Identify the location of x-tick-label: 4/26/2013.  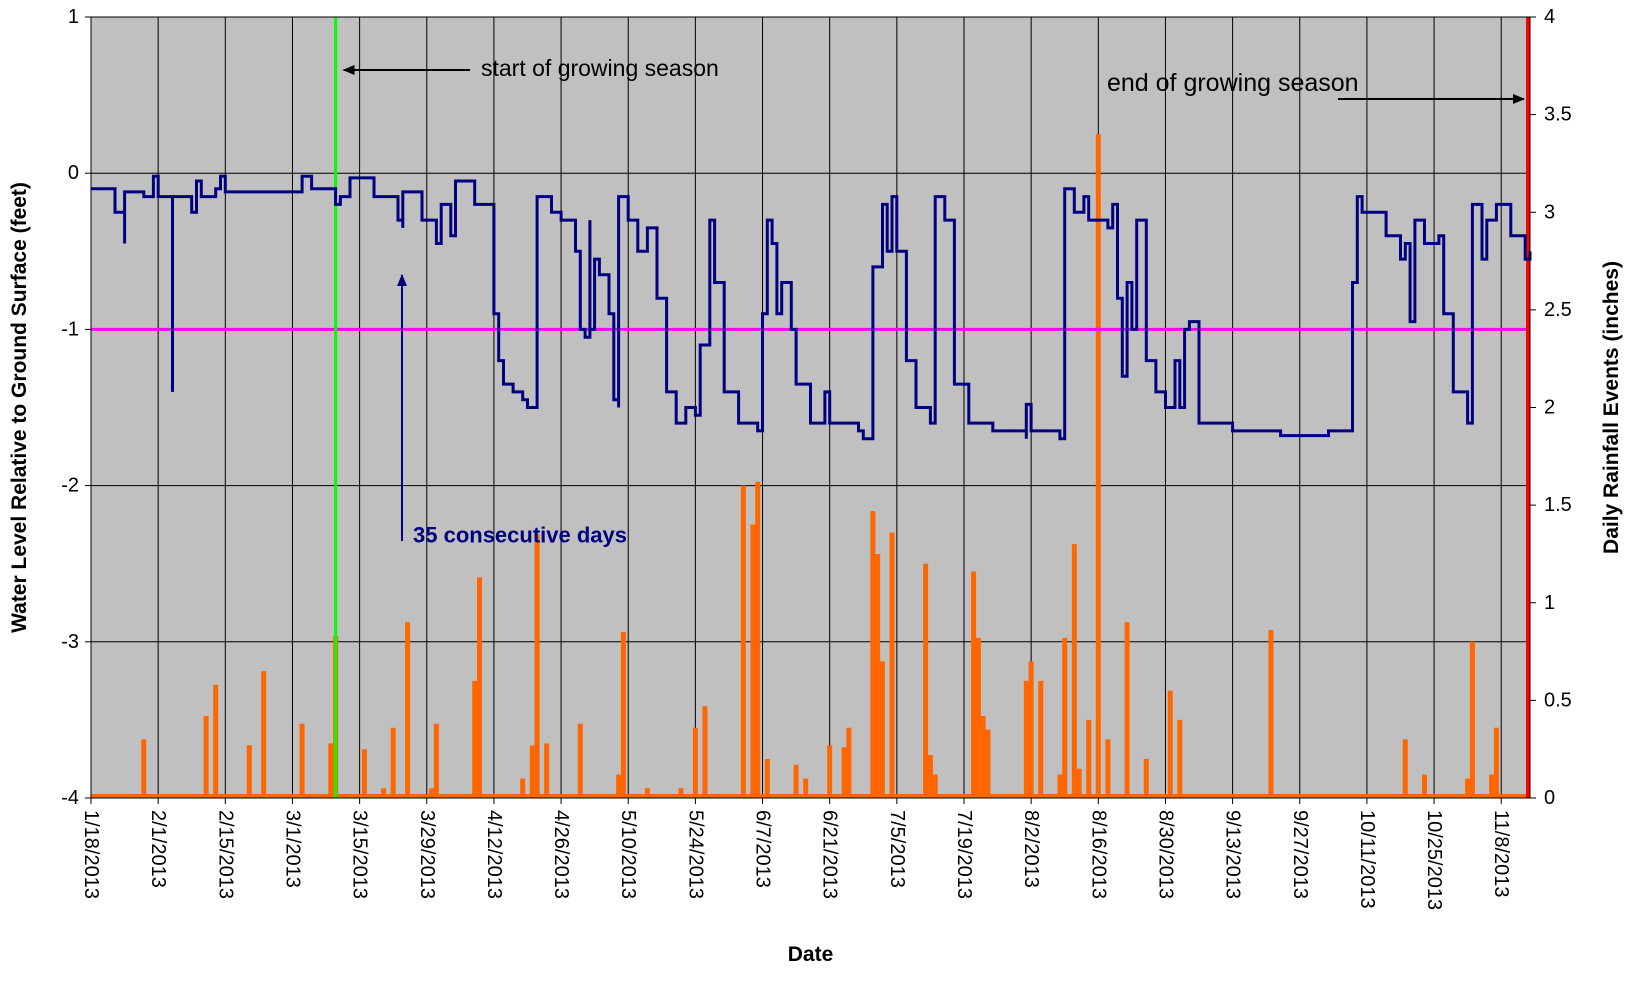
(561, 854).